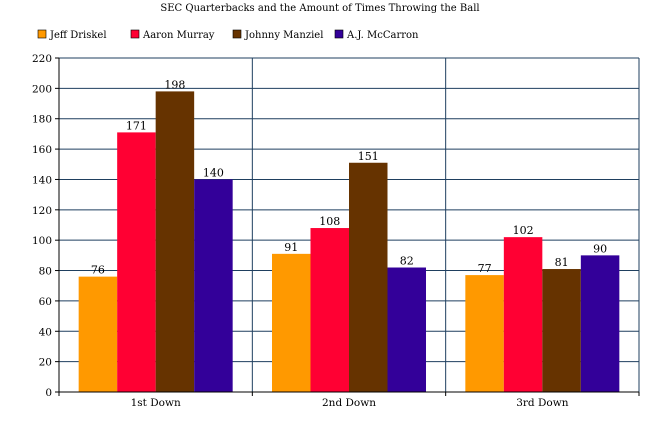 The height and width of the screenshot is (433, 650). I want to click on data-label: 77, so click(485, 268).